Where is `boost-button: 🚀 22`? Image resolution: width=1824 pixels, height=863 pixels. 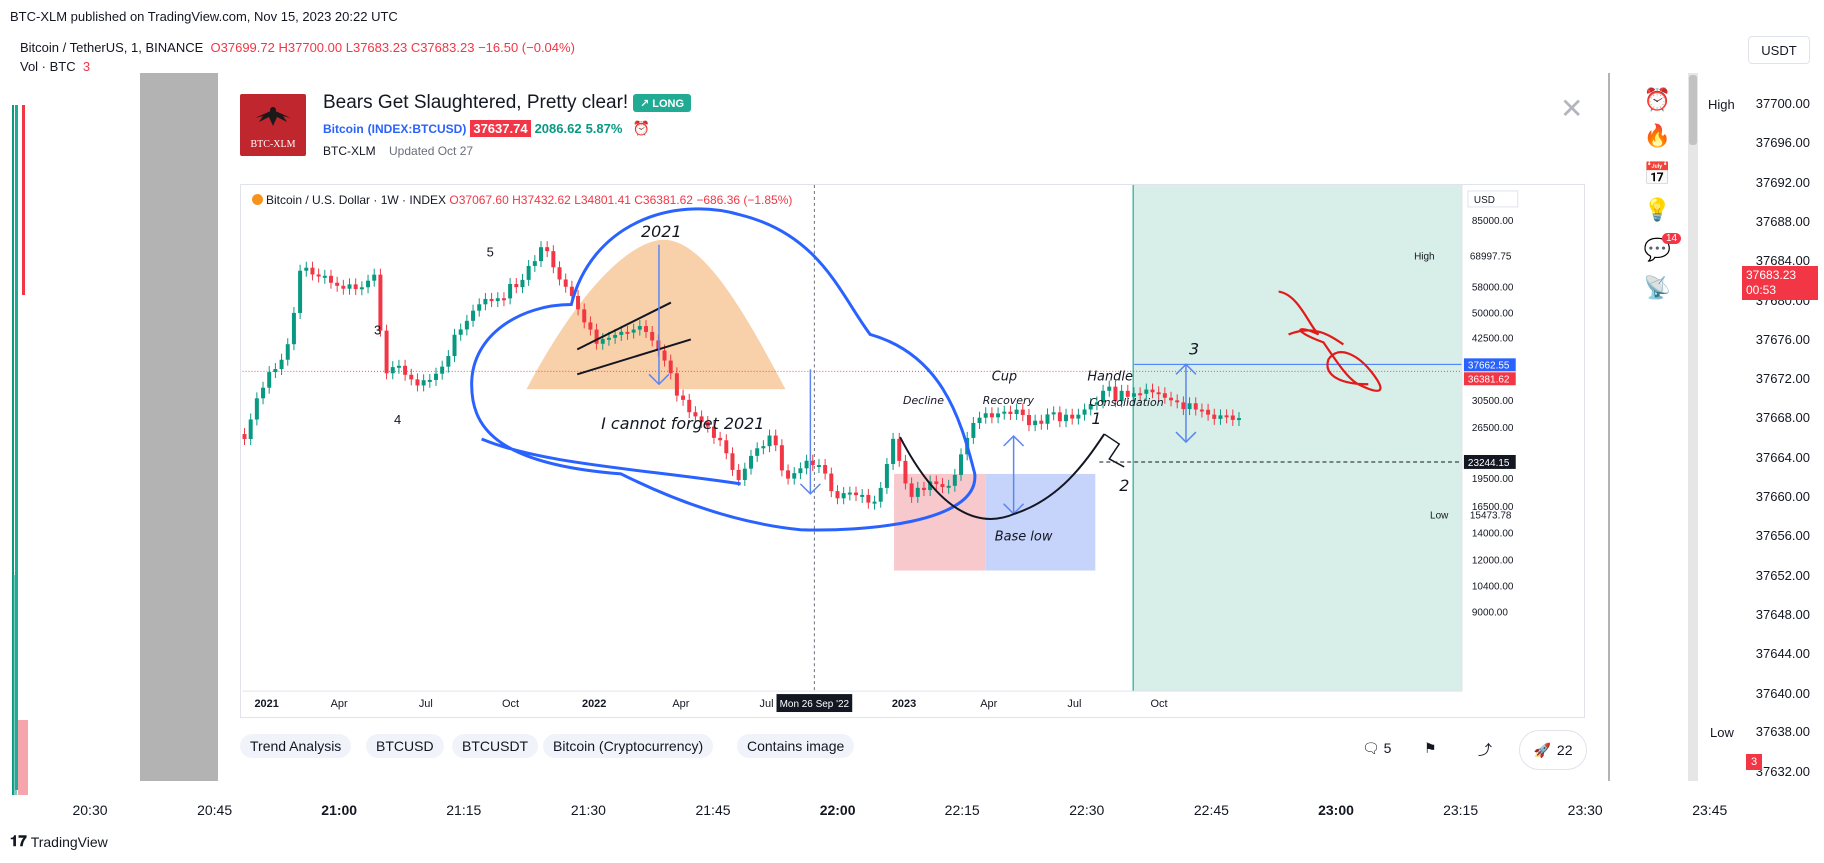 boost-button: 🚀 22 is located at coordinates (1553, 750).